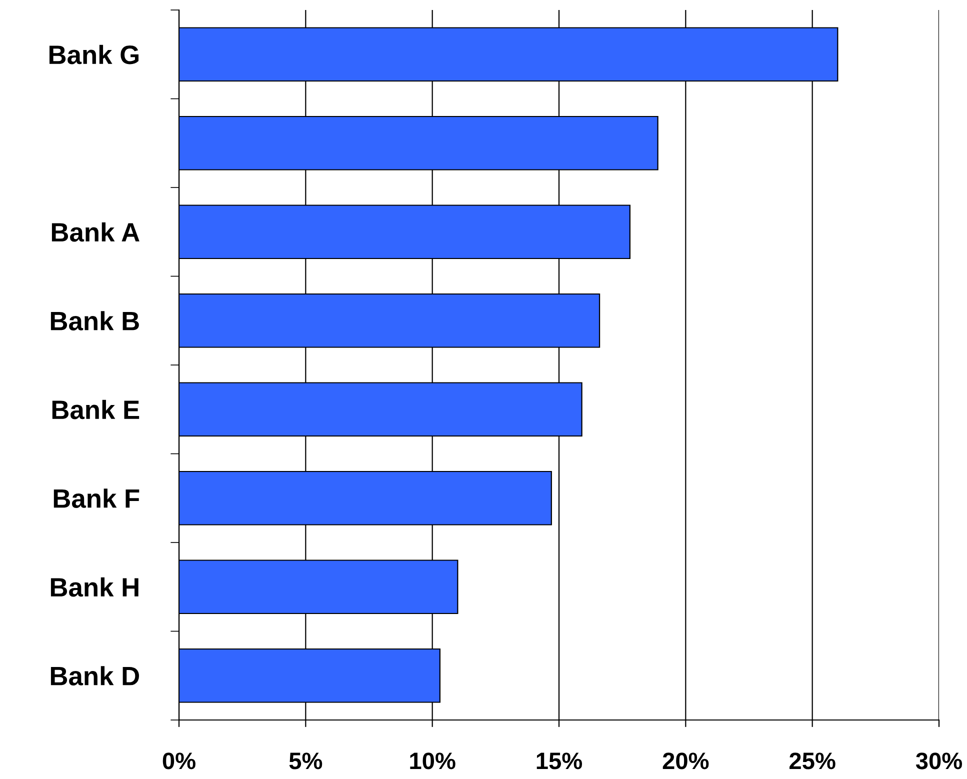 The image size is (967, 779). I want to click on y-tick-label: Bank A, so click(96, 232).